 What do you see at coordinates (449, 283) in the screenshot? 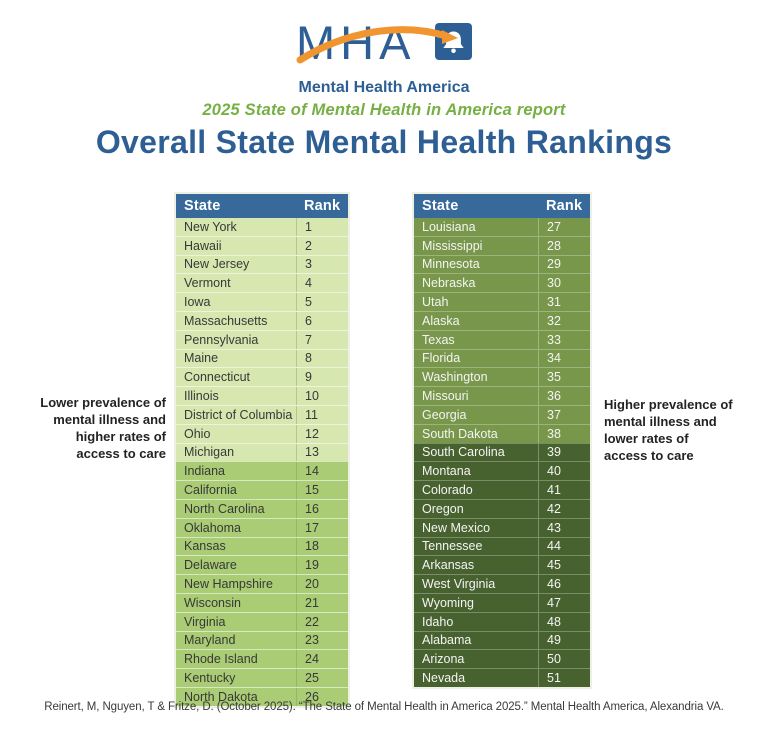
I see `state-cell: Nebraska` at bounding box center [449, 283].